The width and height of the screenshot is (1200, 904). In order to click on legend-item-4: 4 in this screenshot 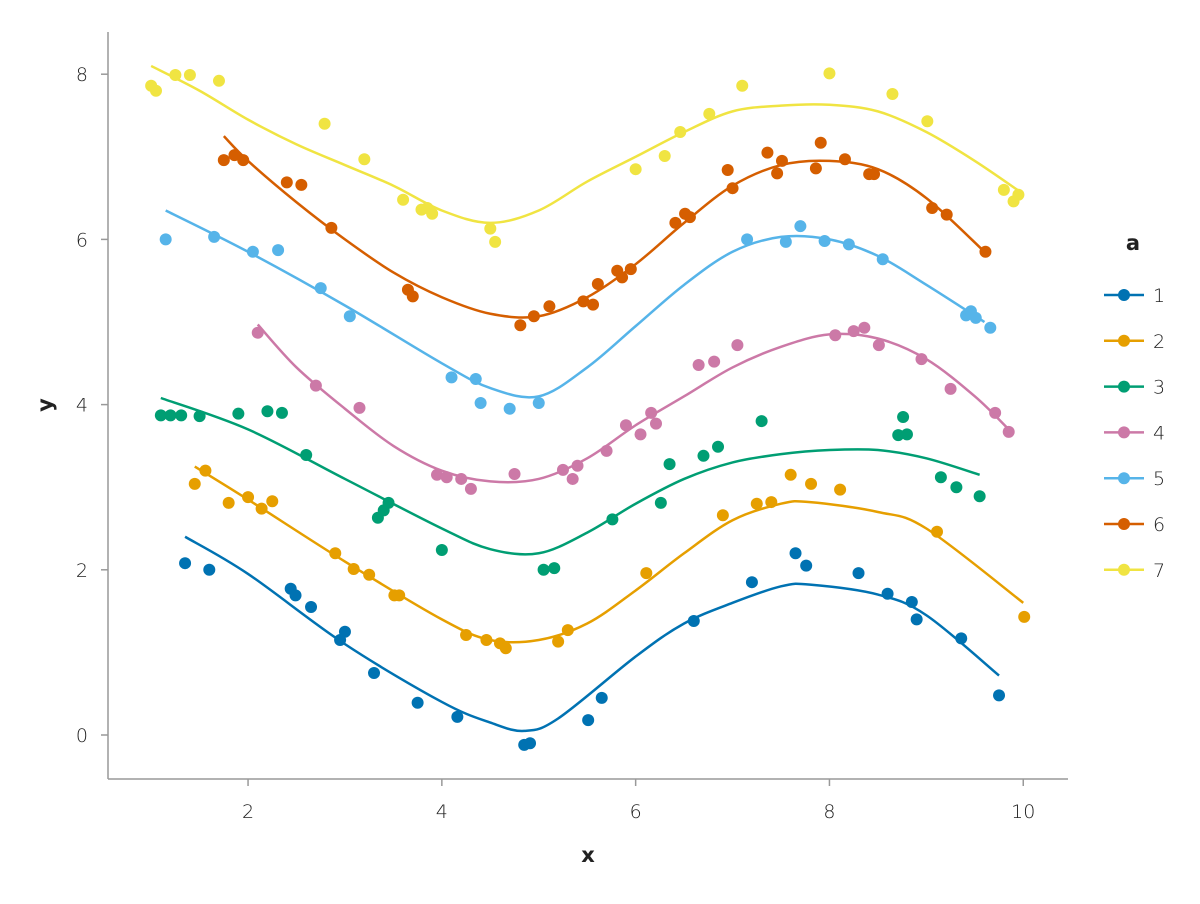, I will do `click(1134, 433)`.